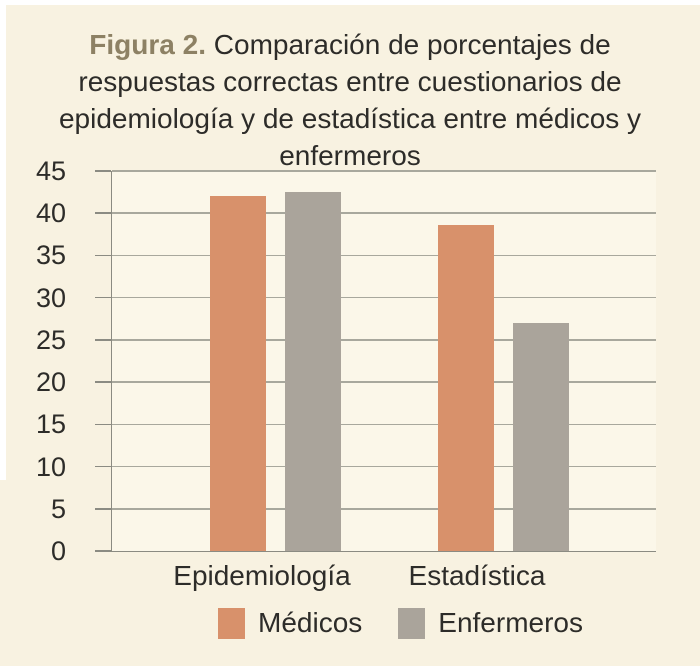 This screenshot has width=700, height=666. Describe the element at coordinates (350, 2) in the screenshot. I see `page-edge-top` at that location.